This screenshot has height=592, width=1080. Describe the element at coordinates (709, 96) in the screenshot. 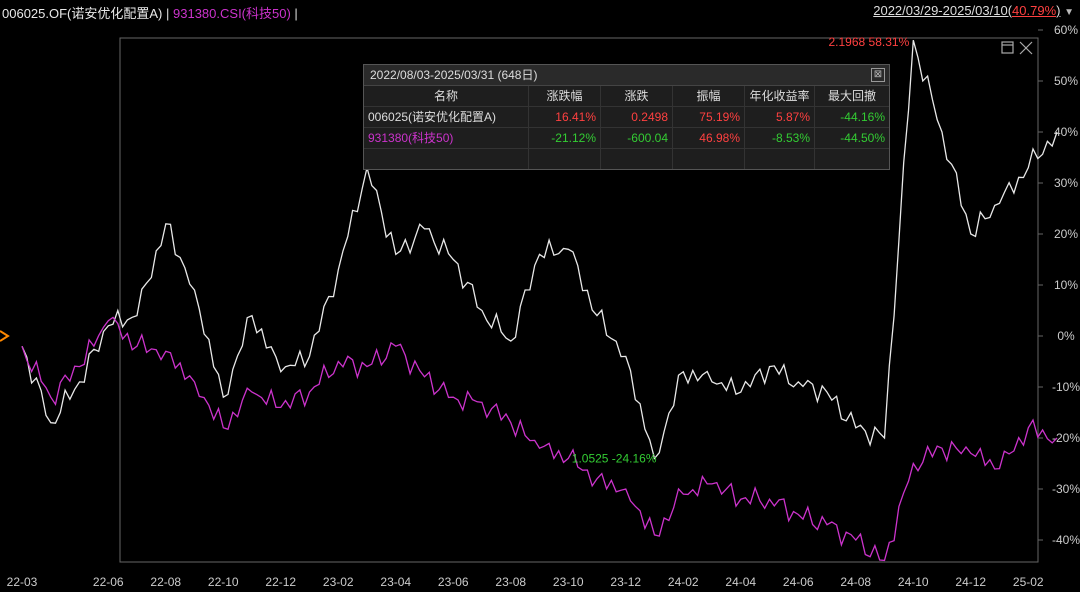

I see `col-amplitude: 振幅` at that location.